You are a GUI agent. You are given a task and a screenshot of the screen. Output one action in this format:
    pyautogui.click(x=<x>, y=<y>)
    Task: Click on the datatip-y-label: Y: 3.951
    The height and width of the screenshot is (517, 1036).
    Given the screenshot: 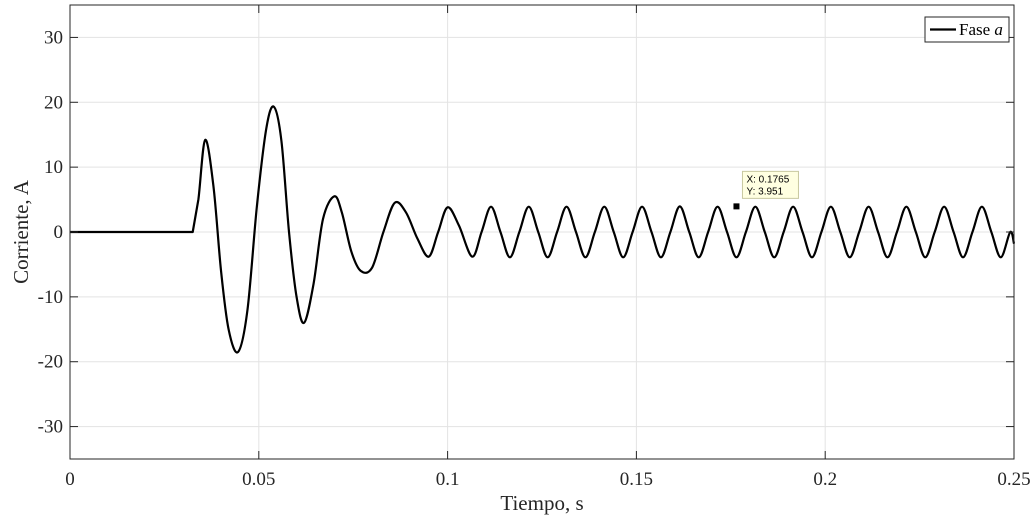 What is the action you would take?
    pyautogui.click(x=764, y=191)
    